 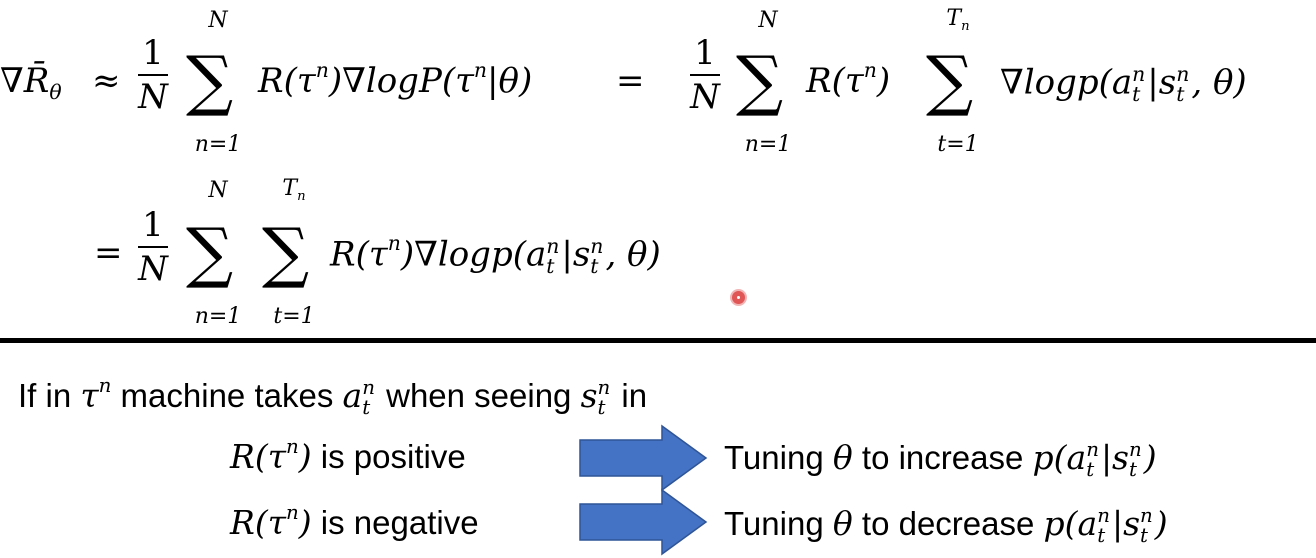 I want to click on reward-term: R(τn), so click(x=848, y=79).